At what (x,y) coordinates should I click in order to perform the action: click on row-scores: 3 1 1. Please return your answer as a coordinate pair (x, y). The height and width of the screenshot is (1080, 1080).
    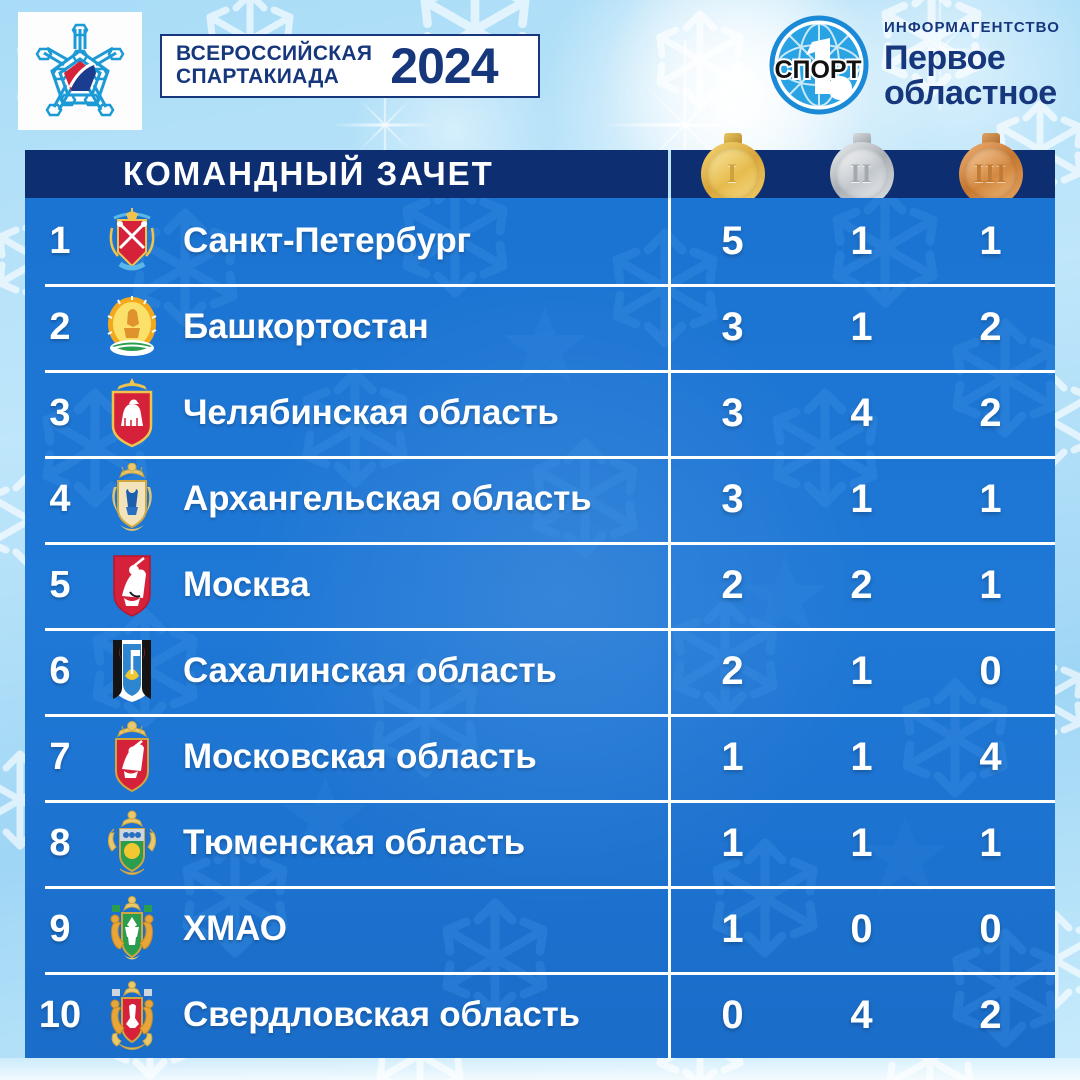
    Looking at the image, I should click on (861, 499).